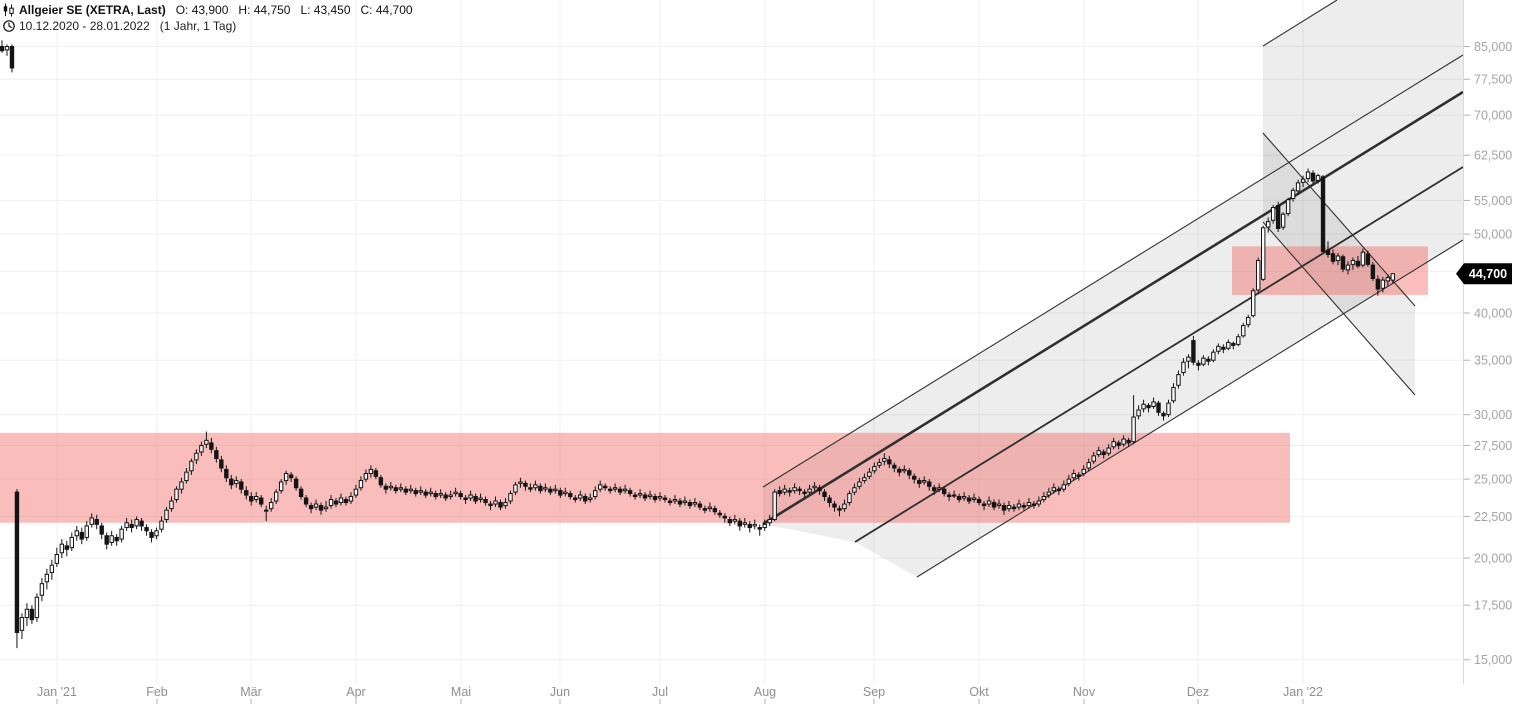 This screenshot has width=1516, height=704. Describe the element at coordinates (92, 10) in the screenshot. I see `instrument-name: Allgeier SE (XETRA, Last)` at that location.